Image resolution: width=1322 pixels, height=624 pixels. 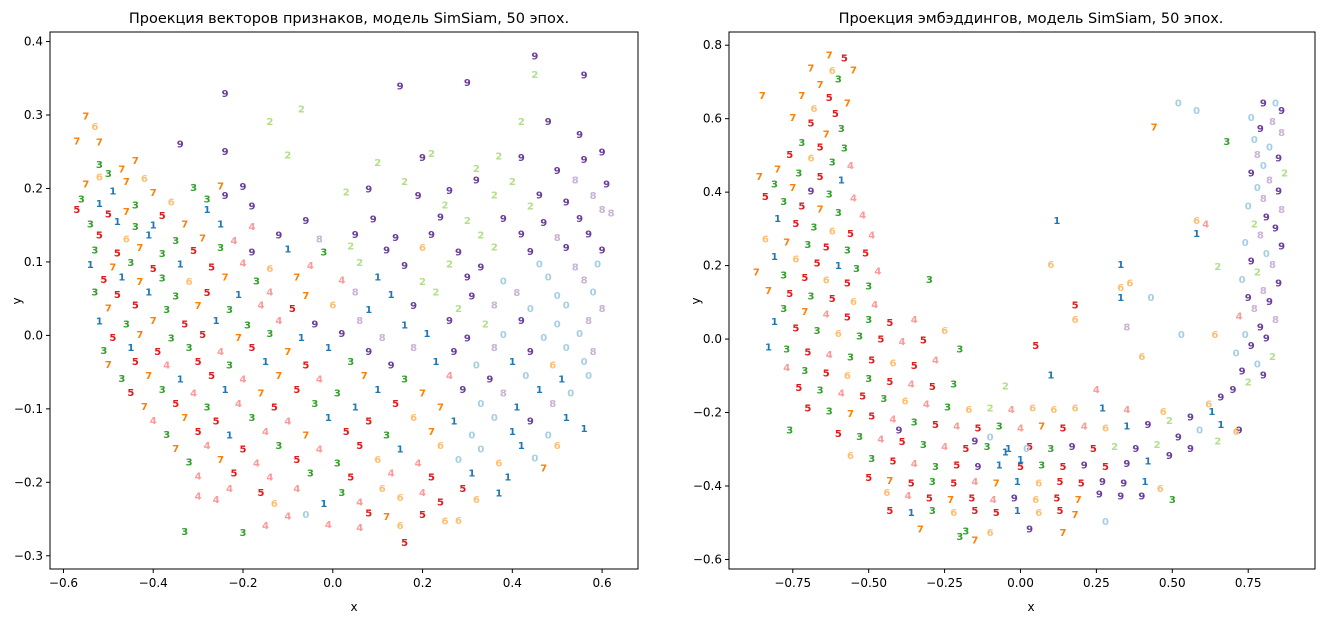 I want to click on y-tick-label: 0.3, so click(x=33, y=115).